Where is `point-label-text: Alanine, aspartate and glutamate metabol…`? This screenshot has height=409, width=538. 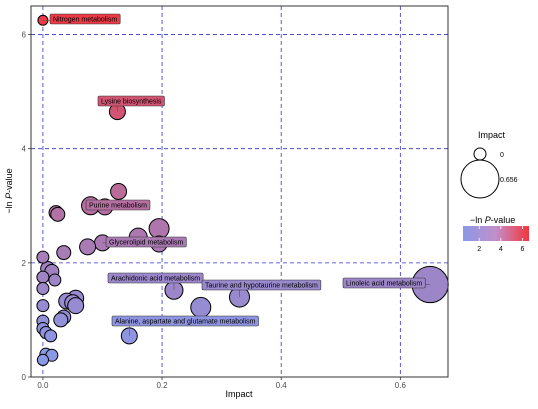
point-label-text: Alanine, aspartate and glutamate metabol… is located at coordinates (185, 322).